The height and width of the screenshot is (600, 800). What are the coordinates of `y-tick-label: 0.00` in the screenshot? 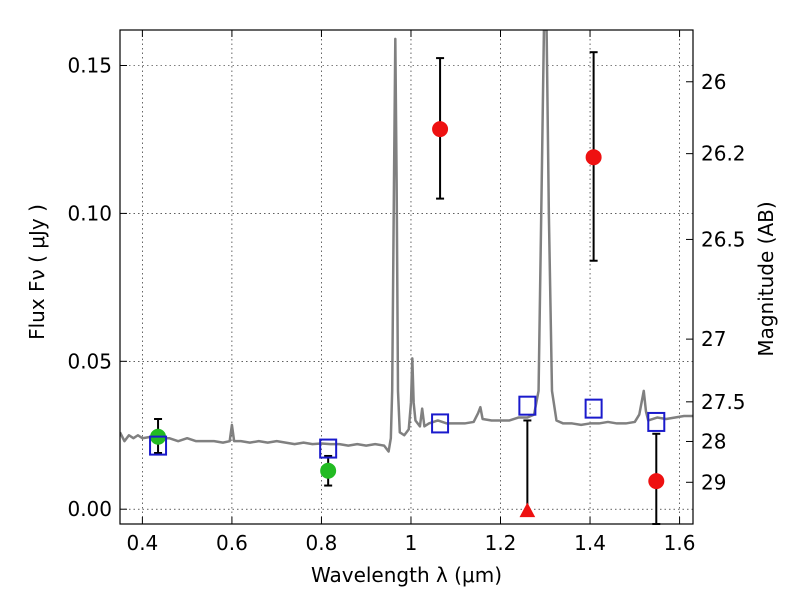 It's located at (89, 509).